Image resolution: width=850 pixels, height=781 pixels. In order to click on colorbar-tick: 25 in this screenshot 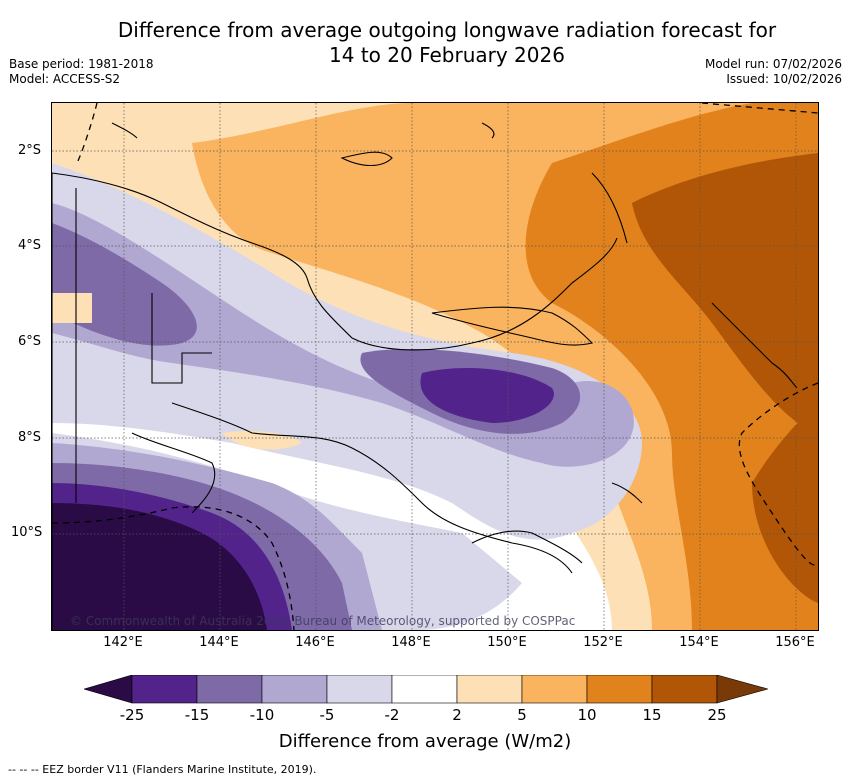, I will do `click(717, 715)`.